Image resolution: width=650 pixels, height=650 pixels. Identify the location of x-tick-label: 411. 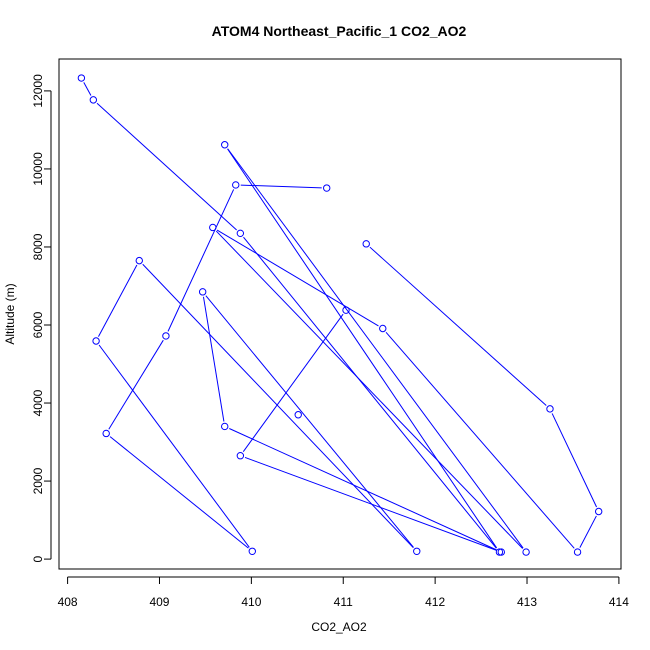
(343, 602).